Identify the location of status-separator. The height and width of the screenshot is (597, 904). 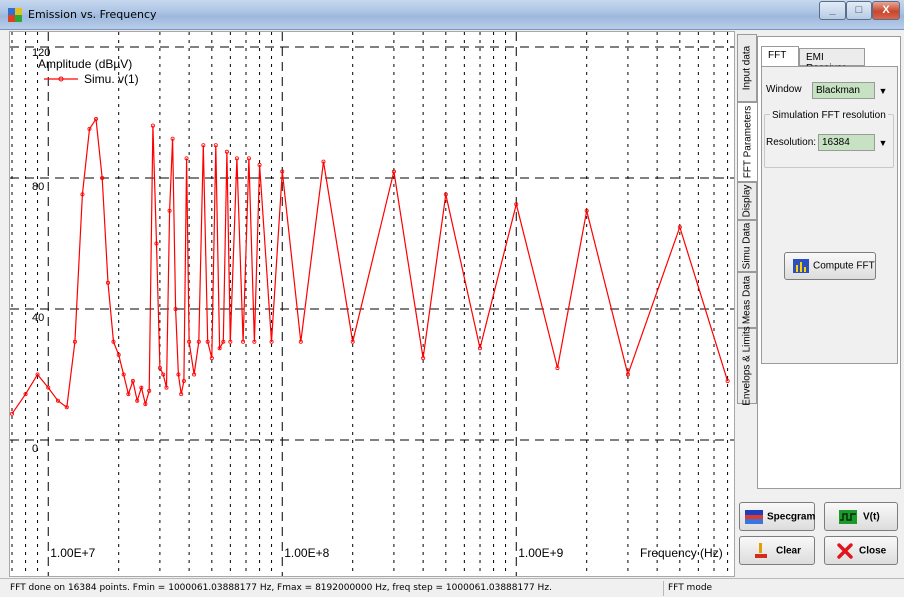
(663, 588).